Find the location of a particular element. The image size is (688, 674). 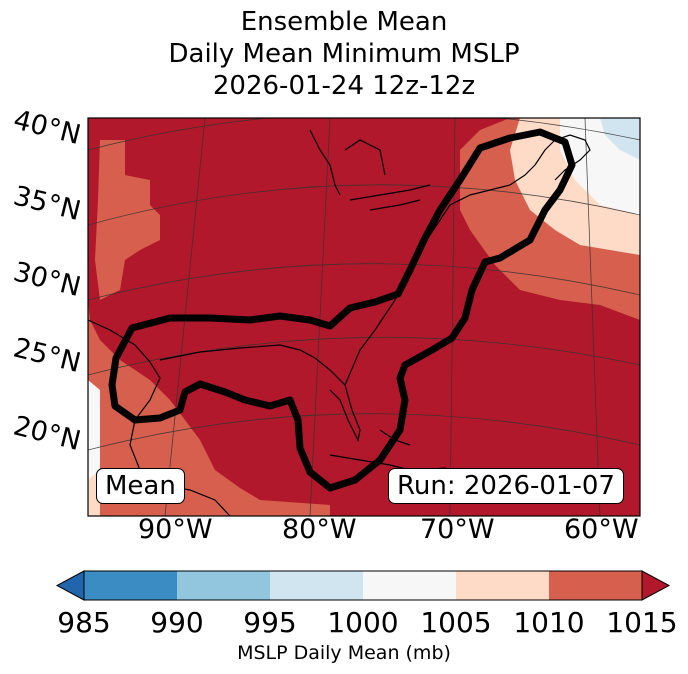

colorbar-over-arrow is located at coordinates (656, 585).